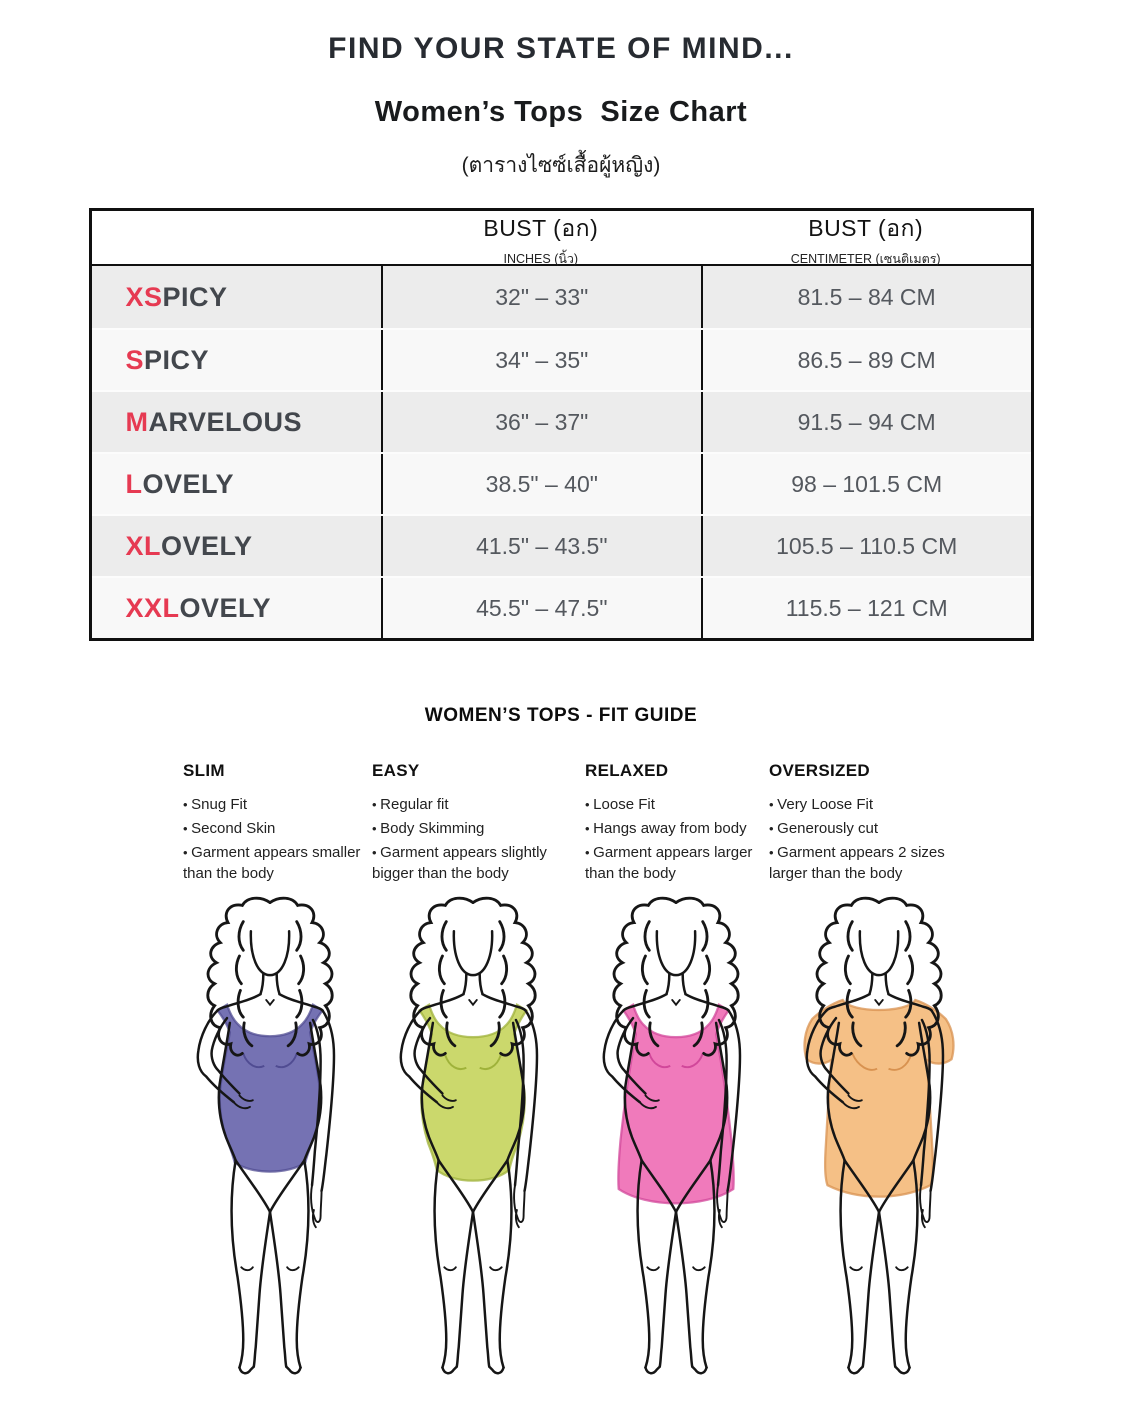 The image size is (1122, 1421). Describe the element at coordinates (561, 165) in the screenshot. I see `page-subtitle-thai: (ตารางไซซ์เสื้อผู้หญิง)` at that location.